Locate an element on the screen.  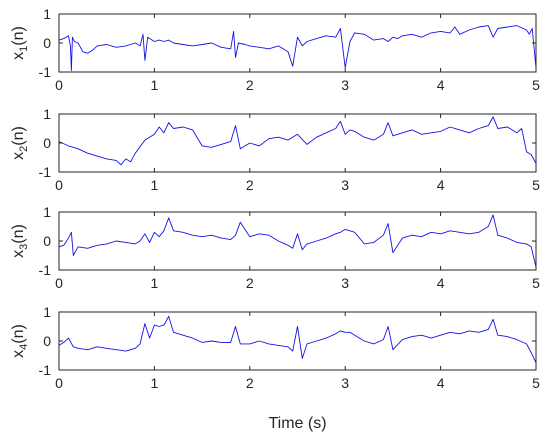
y-axis-label: x3(n) is located at coordinates (20, 241).